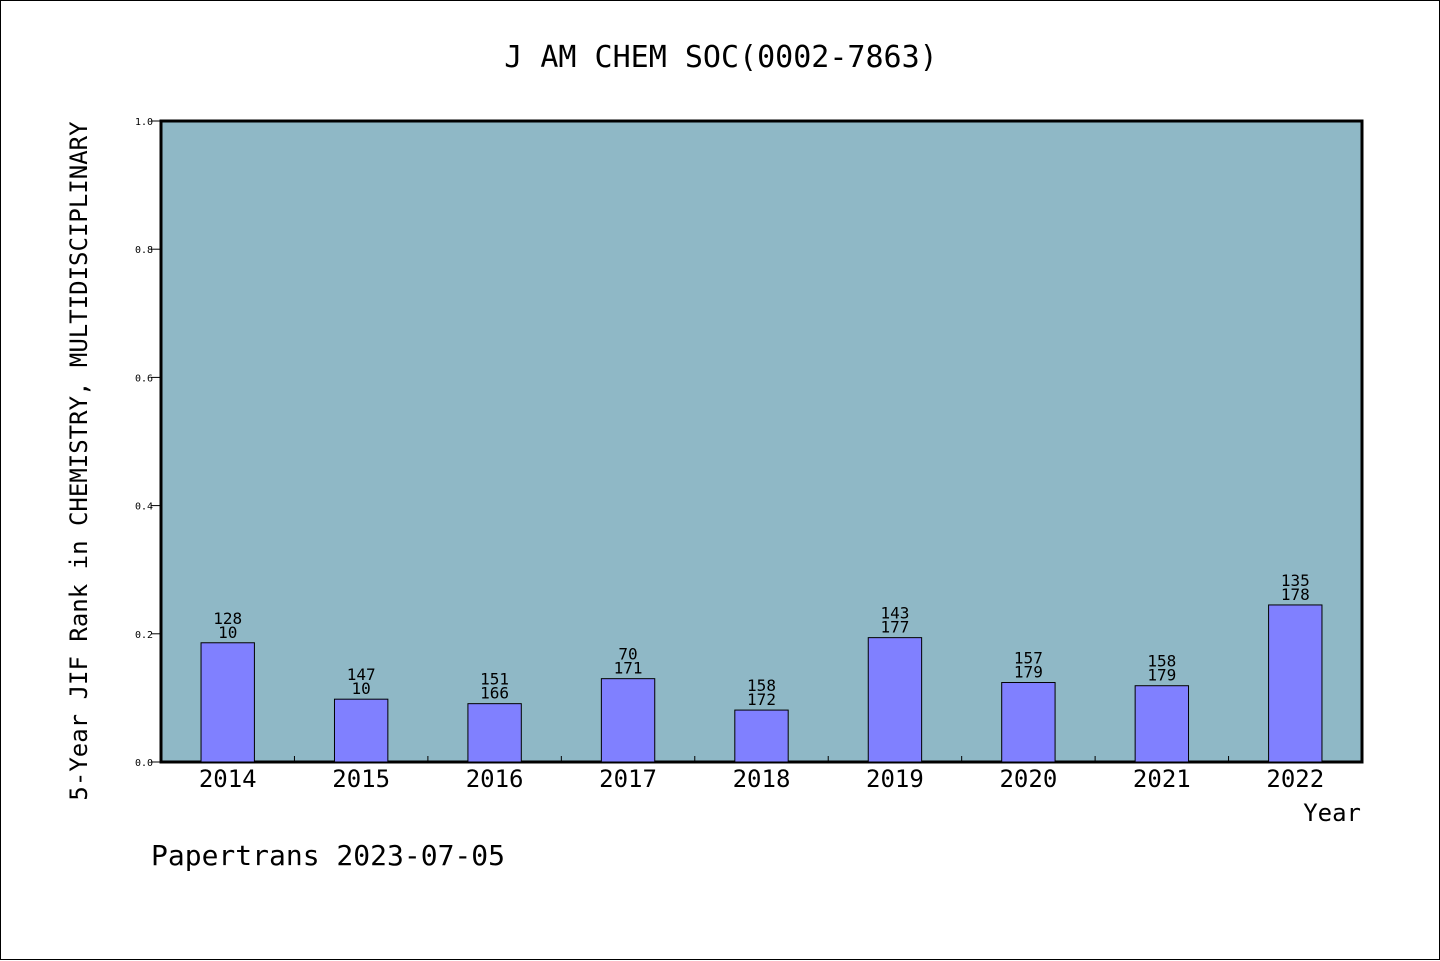  What do you see at coordinates (1295, 580) in the screenshot?
I see `bar-label-top: 135` at bounding box center [1295, 580].